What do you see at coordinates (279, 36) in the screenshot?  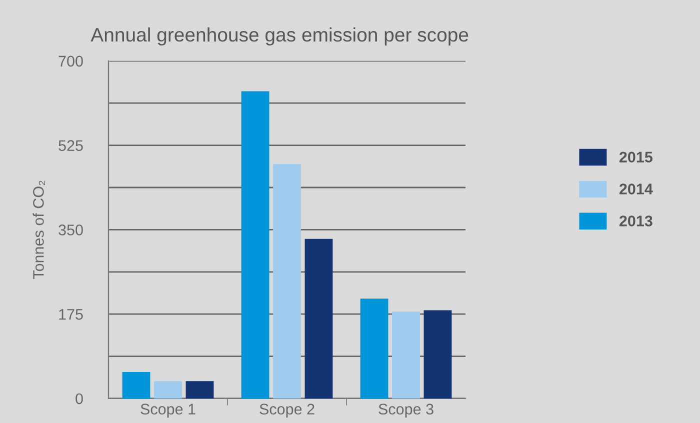 I see `chart-title: Annual greenhouse gas emission per scope` at bounding box center [279, 36].